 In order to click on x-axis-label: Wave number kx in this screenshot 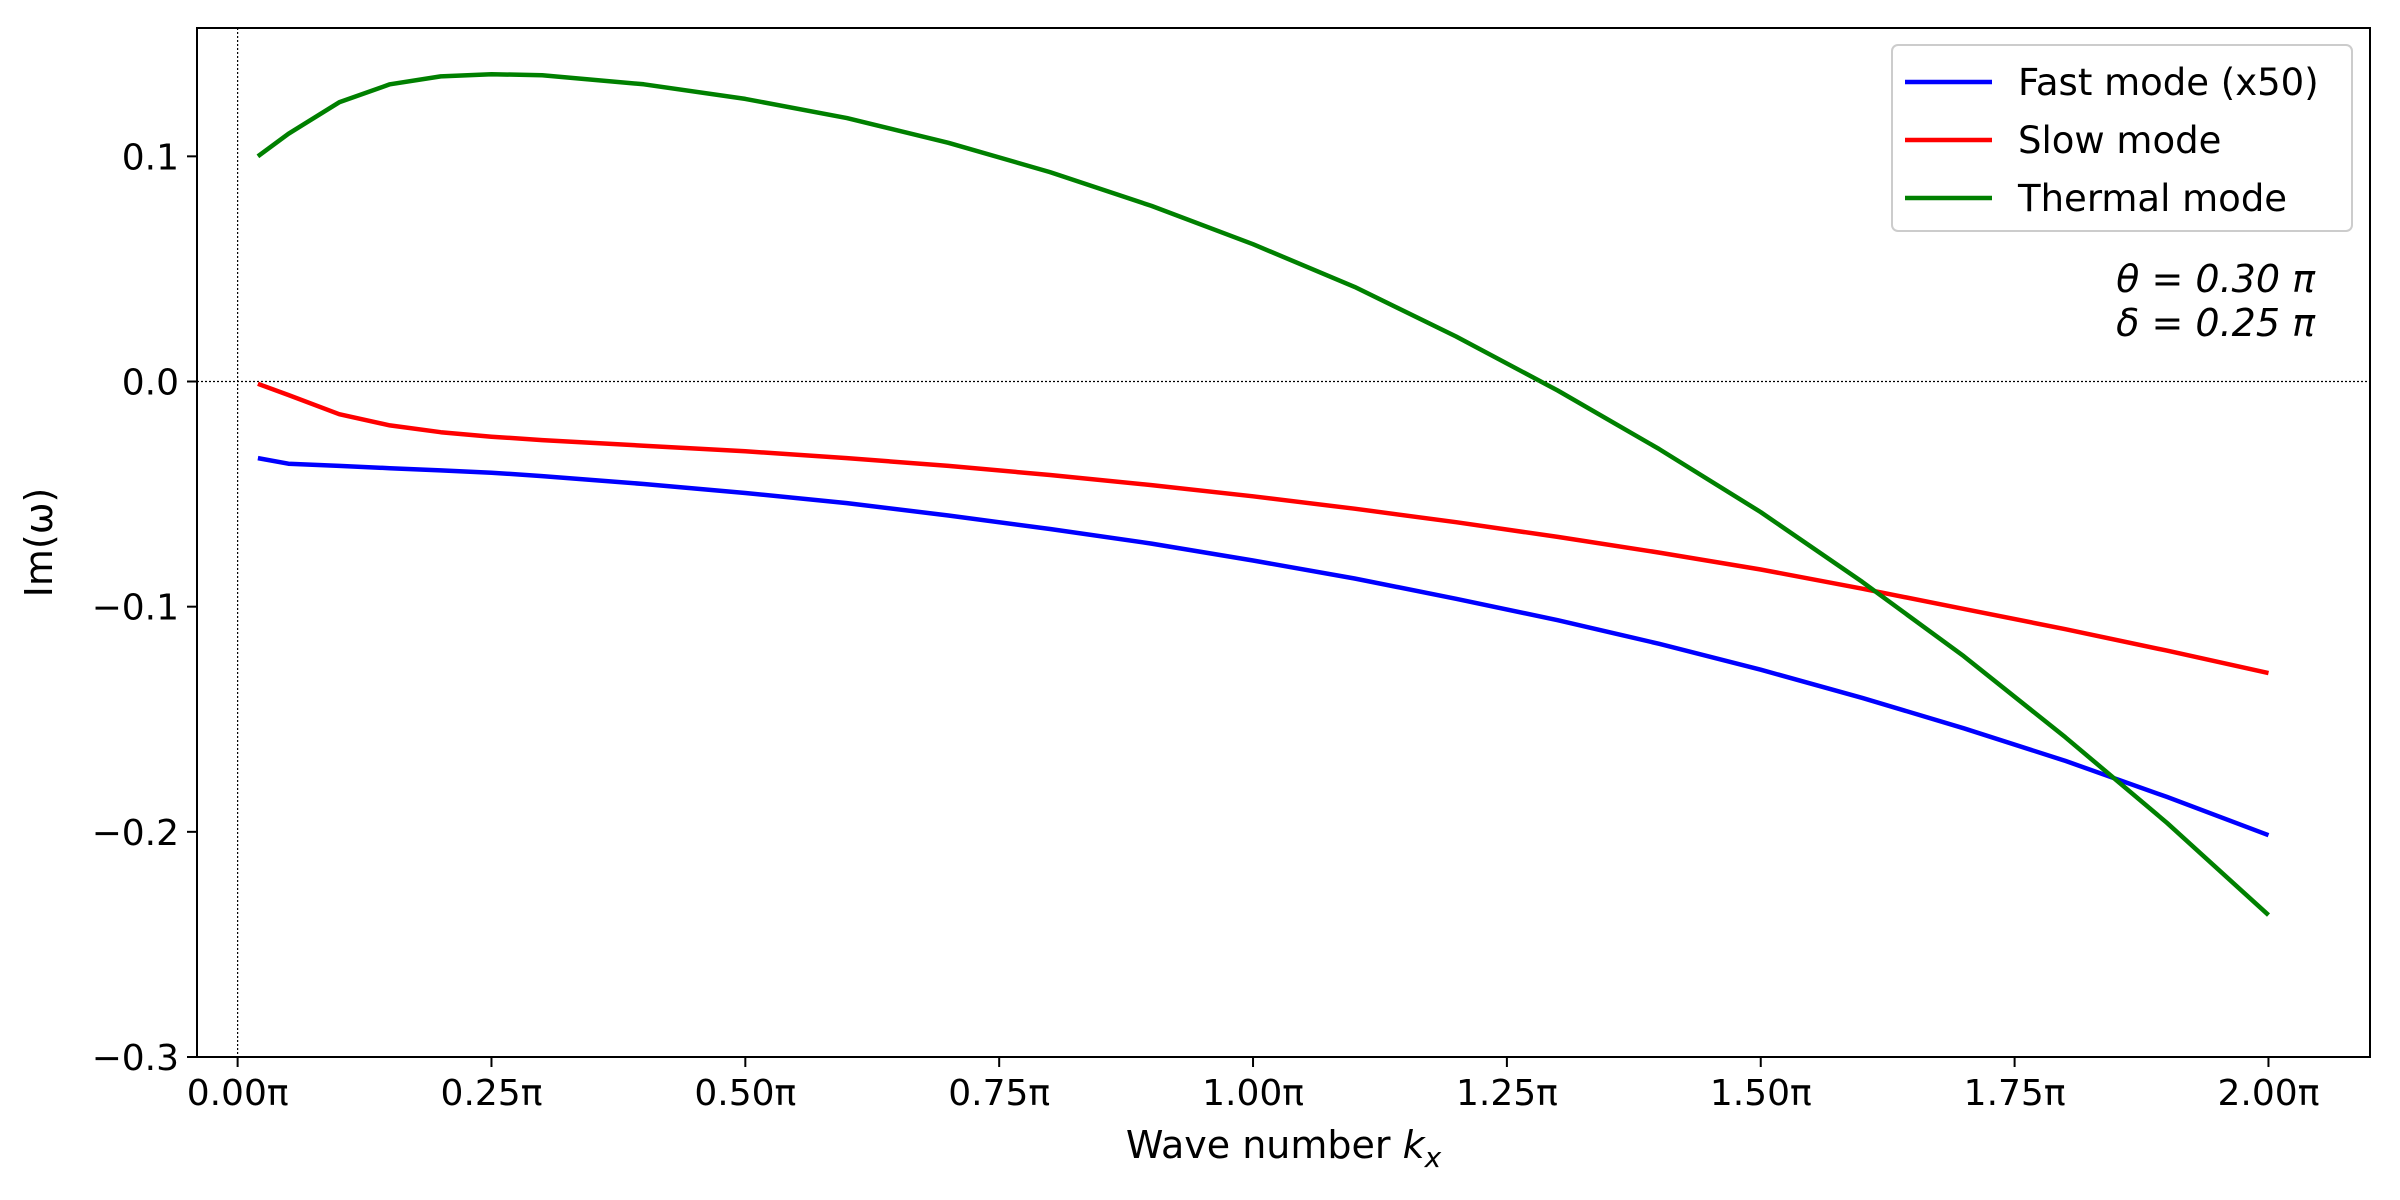, I will do `click(1284, 1148)`.